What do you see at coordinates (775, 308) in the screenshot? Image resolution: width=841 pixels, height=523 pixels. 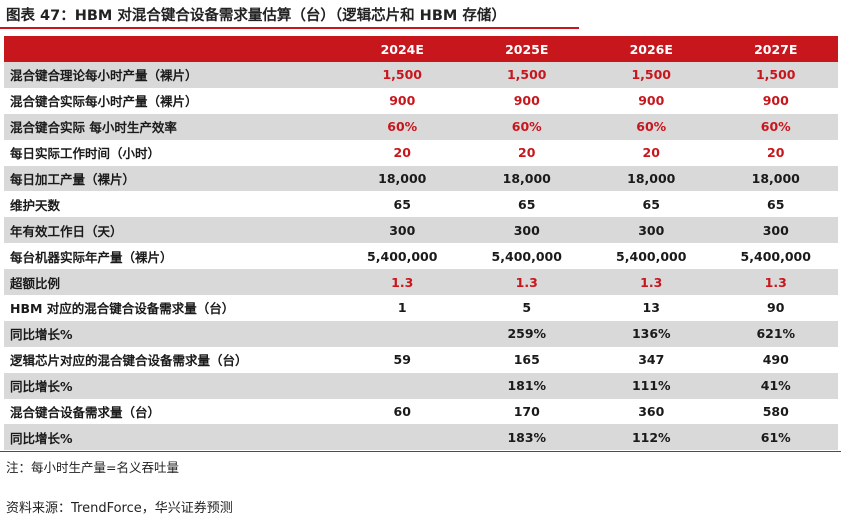 I see `value-cell: 90` at bounding box center [775, 308].